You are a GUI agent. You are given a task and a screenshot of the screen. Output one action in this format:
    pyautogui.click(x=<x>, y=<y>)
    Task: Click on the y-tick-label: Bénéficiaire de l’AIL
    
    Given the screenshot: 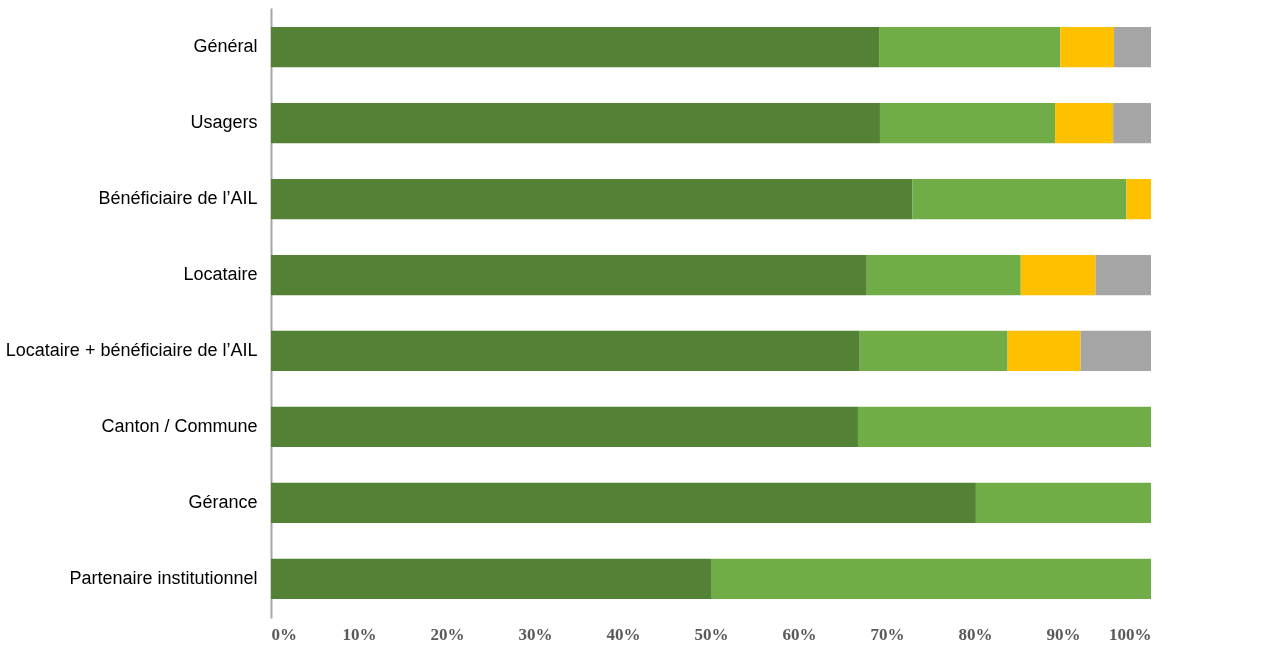 What is the action you would take?
    pyautogui.click(x=178, y=198)
    